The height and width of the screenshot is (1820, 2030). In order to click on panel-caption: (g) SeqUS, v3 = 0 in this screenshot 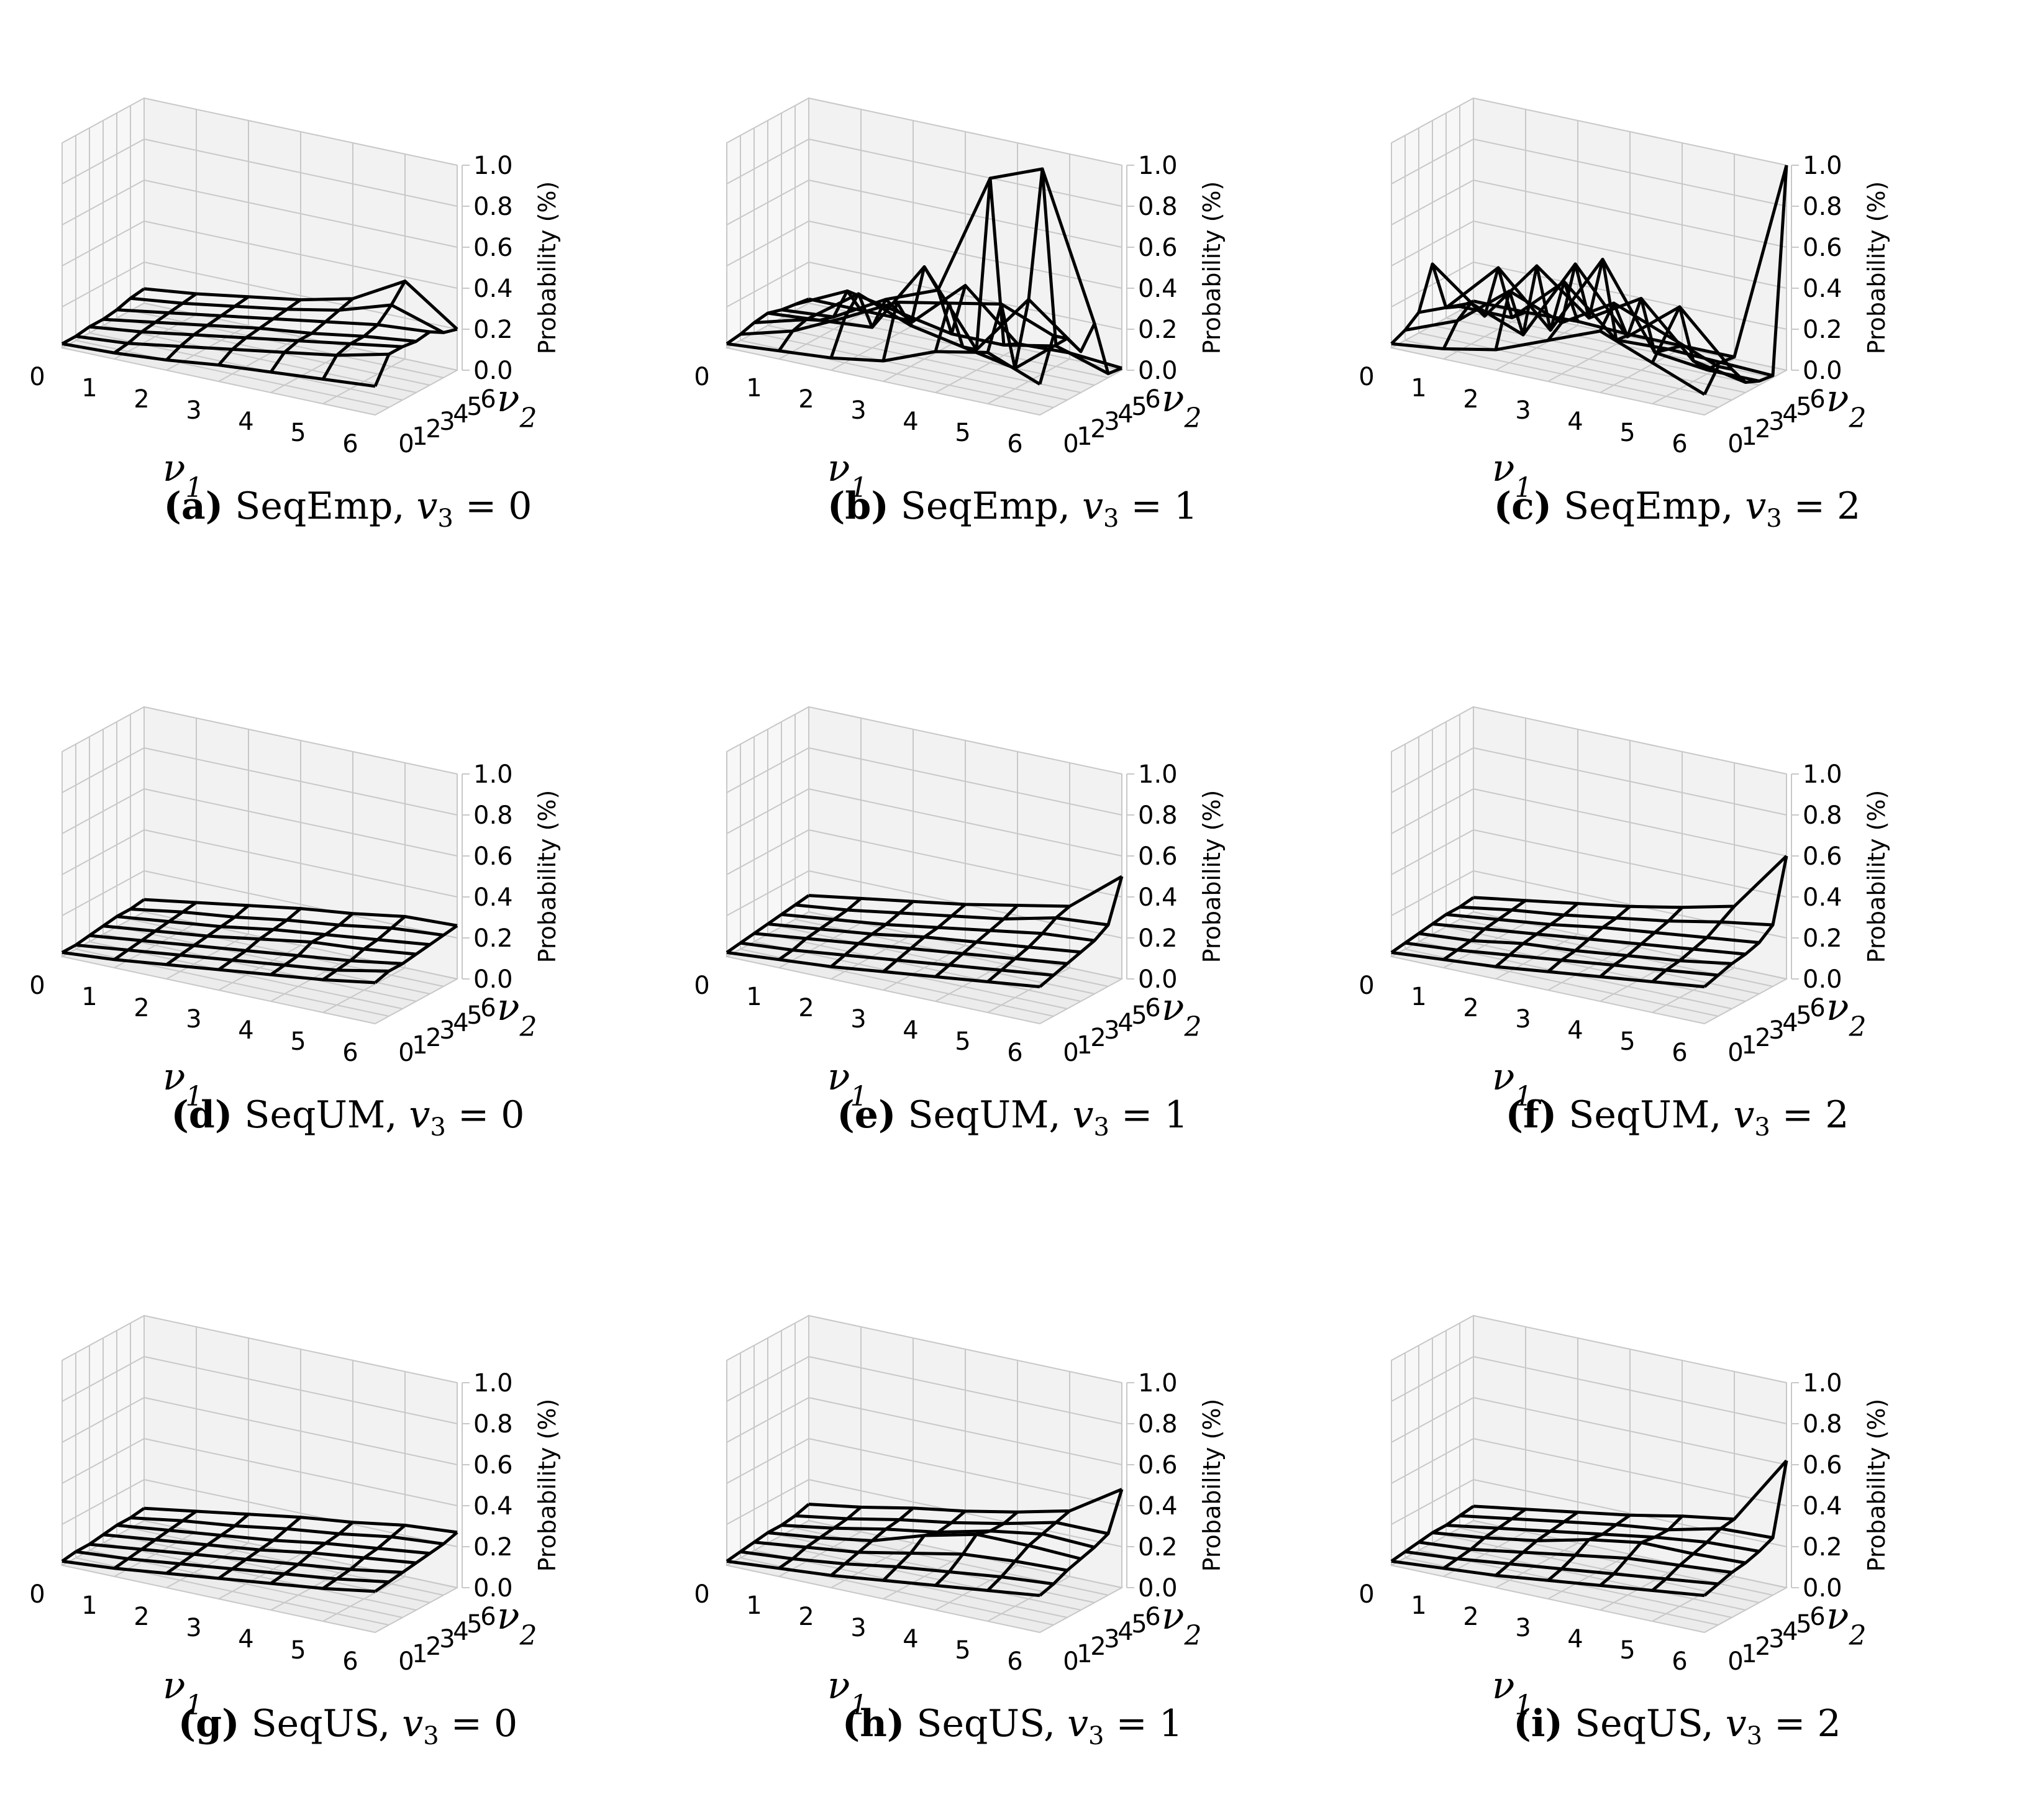, I will do `click(348, 1726)`.